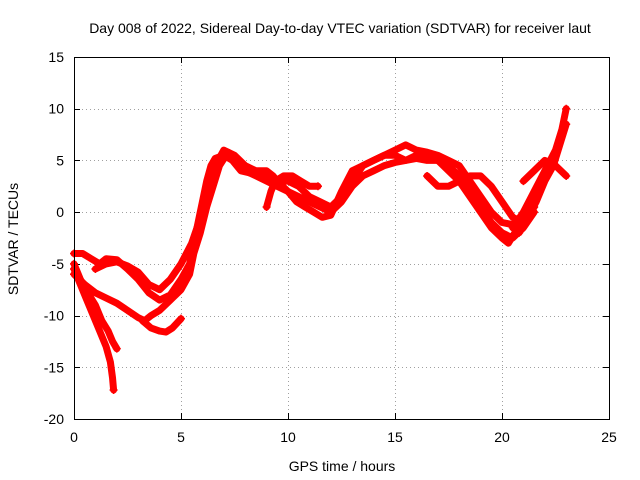 Image resolution: width=640 pixels, height=480 pixels. I want to click on x-tick-label: 0, so click(74, 437).